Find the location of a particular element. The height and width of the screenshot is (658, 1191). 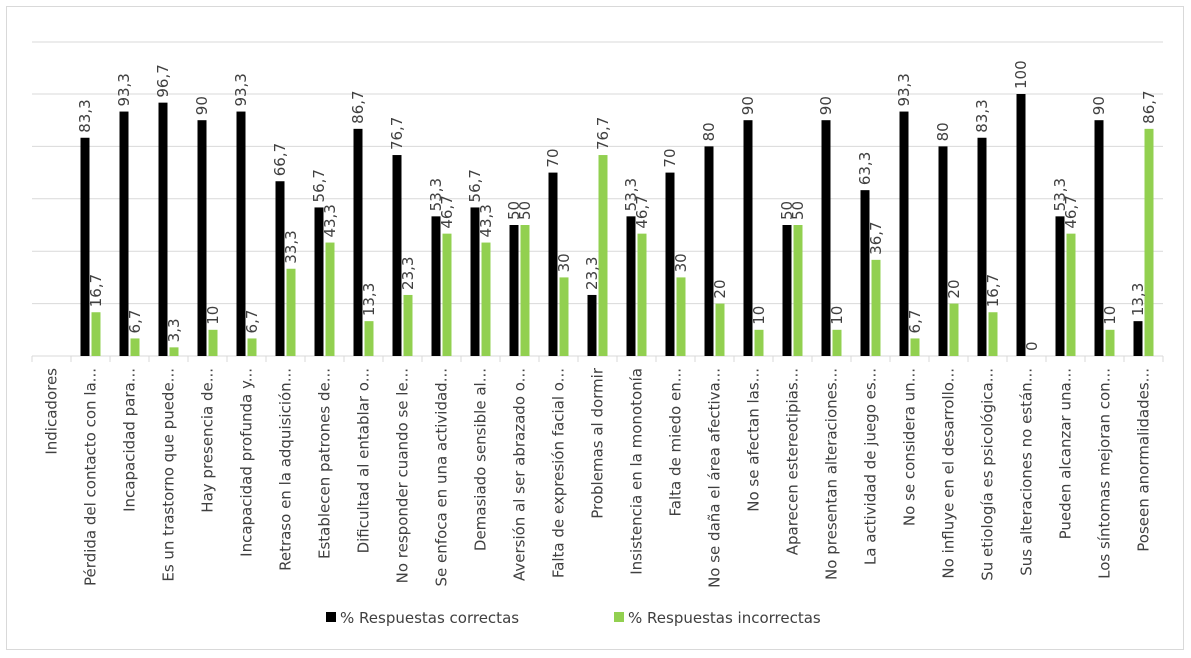

data-label-correct: 13,3 is located at coordinates (1138, 299).